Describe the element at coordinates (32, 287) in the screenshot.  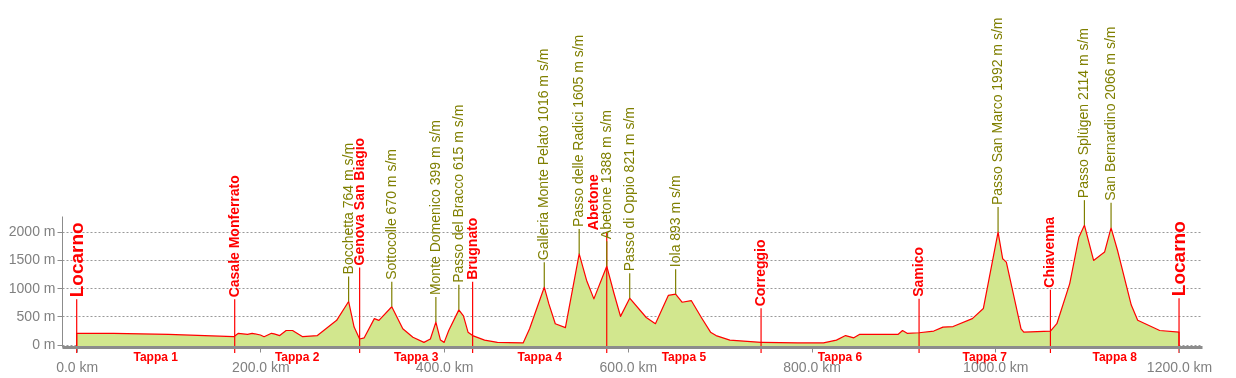
I see `y-tick-label: 1000 m` at that location.